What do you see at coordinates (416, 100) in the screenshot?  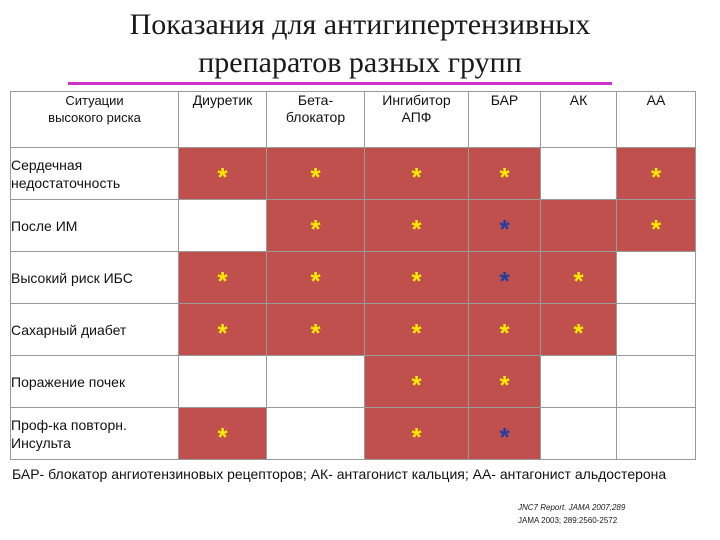 I see `header-line: Ингибитор` at bounding box center [416, 100].